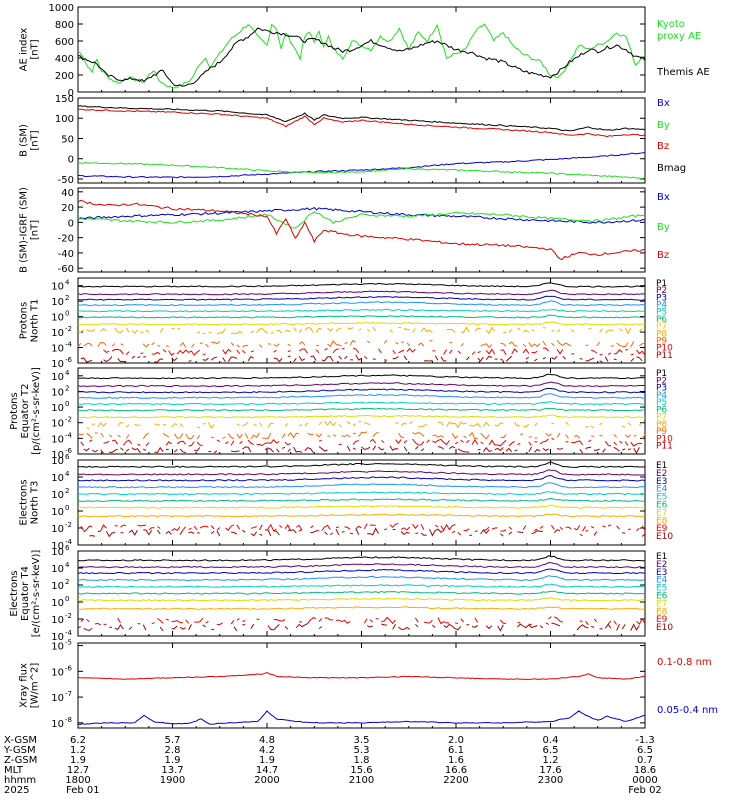  I want to click on y-tick-label-bsm: 150, so click(64, 99).